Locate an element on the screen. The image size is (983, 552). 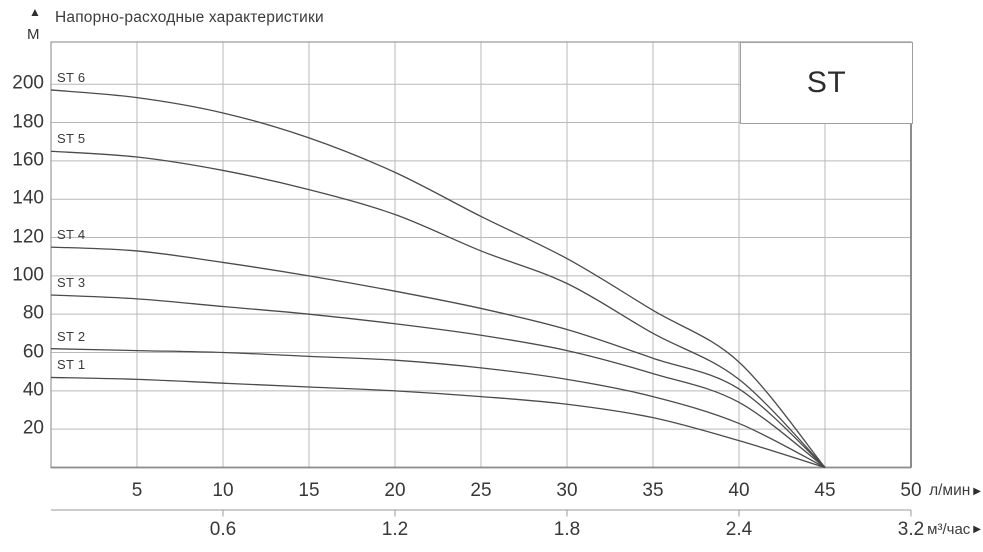
series-family-label: ST is located at coordinates (826, 82).